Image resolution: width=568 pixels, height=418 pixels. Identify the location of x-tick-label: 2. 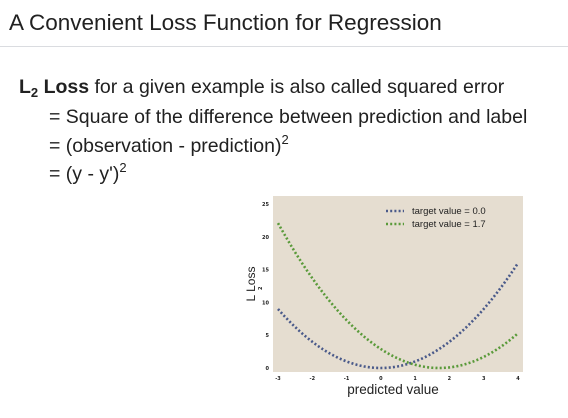
(450, 379).